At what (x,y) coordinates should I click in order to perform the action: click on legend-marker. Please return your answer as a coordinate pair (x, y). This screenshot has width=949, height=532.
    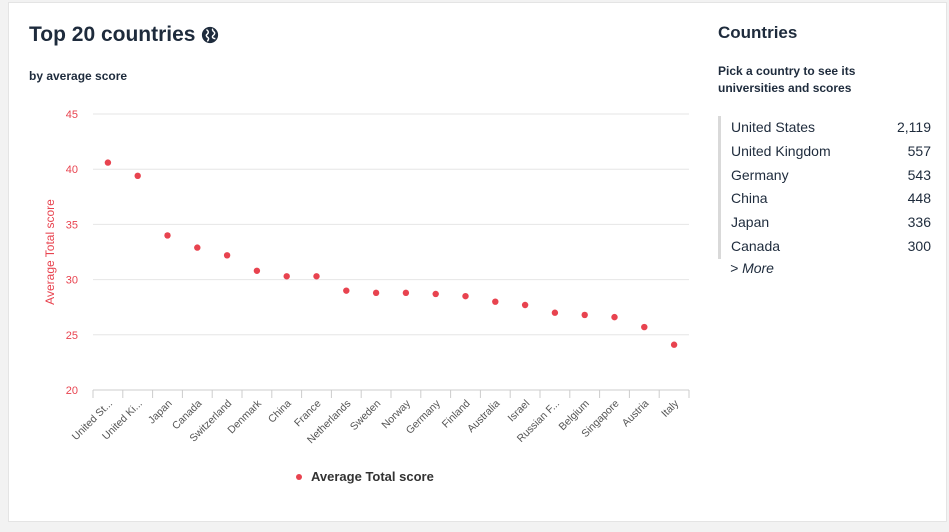
    Looking at the image, I should click on (299, 476).